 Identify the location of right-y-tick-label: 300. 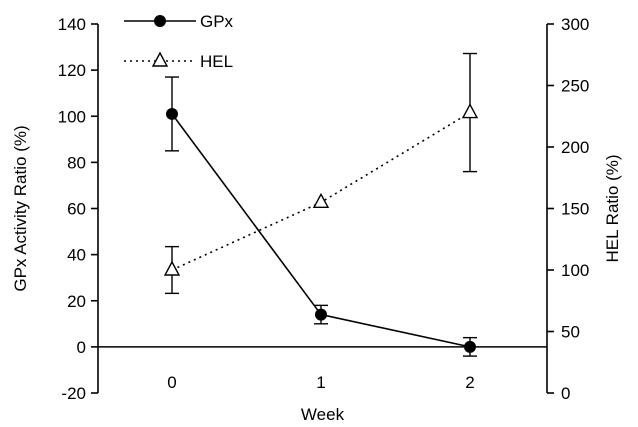
(575, 24).